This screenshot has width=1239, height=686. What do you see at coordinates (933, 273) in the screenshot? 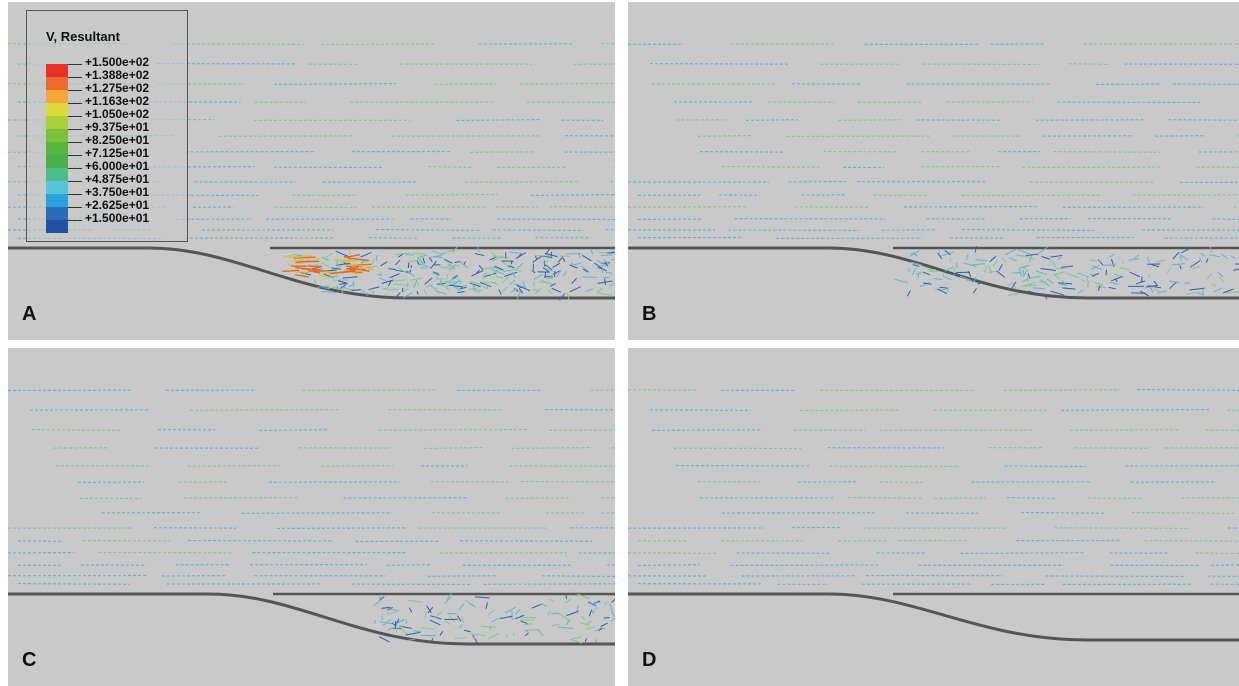
I see `vessel-wall-lower` at bounding box center [933, 273].